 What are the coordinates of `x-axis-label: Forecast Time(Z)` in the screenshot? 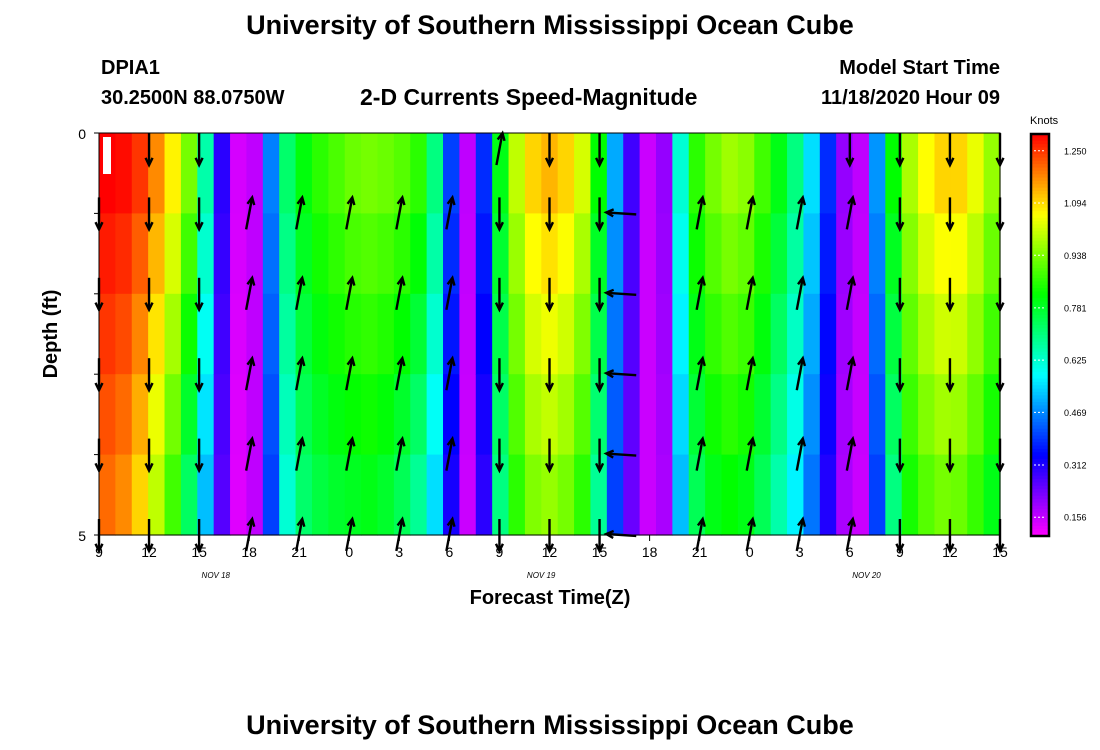 It's located at (550, 598).